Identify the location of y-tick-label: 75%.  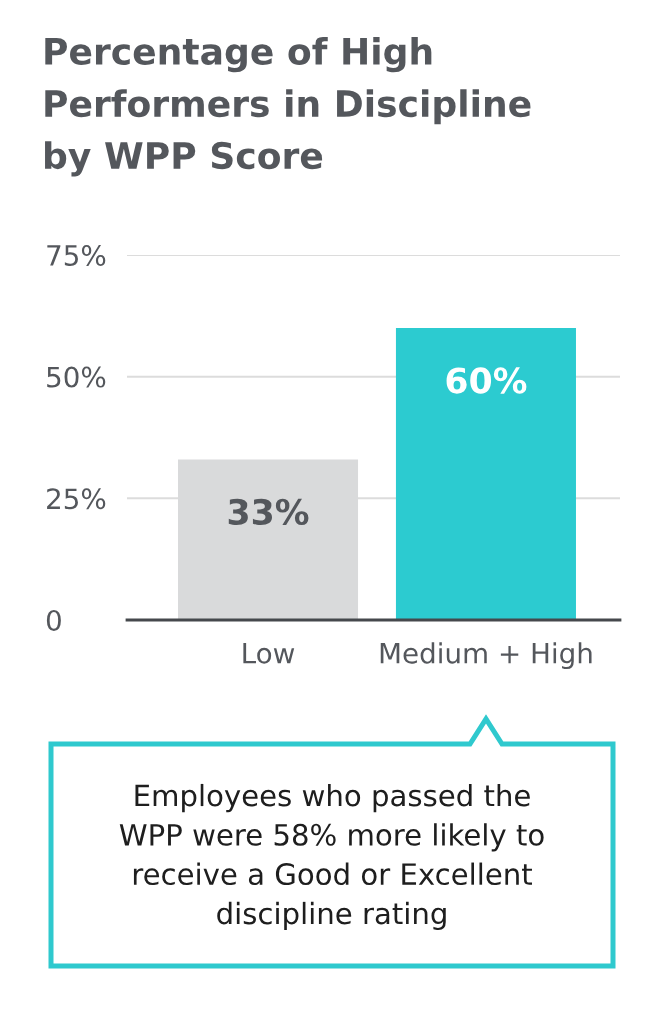
(76, 255).